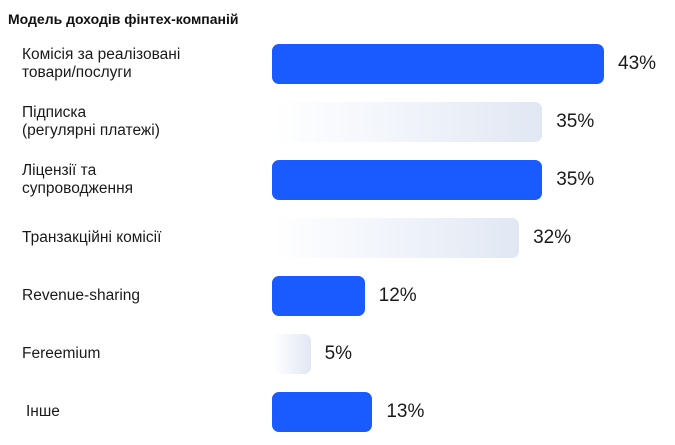  I want to click on bar-row: Підписка (регулярні платежі) 35%, so click(337, 122).